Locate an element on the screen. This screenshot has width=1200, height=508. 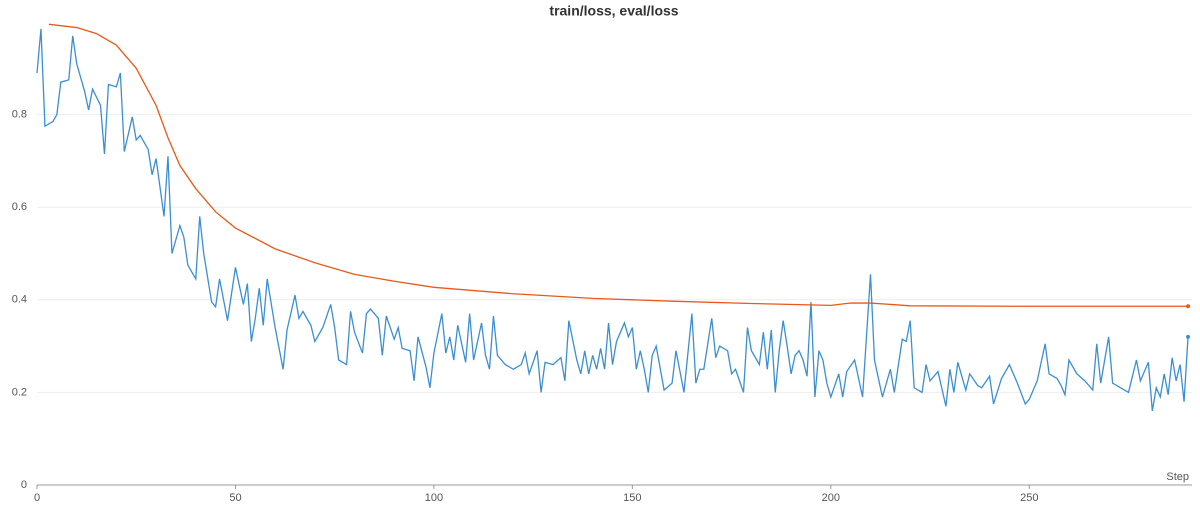
x-tick-label: 100 is located at coordinates (434, 498).